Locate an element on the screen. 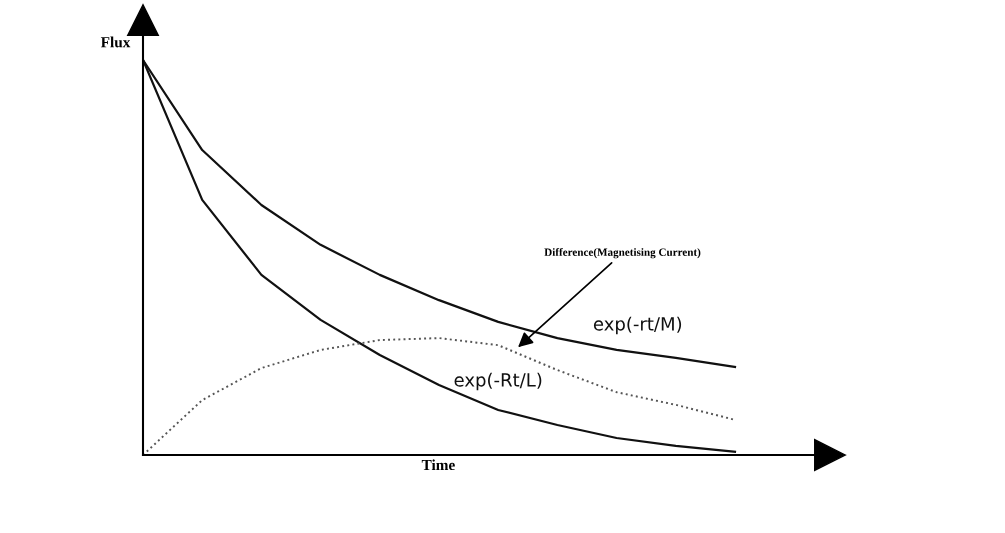 The image size is (1005, 533). series-label: exp(-rt/M) is located at coordinates (637, 325).